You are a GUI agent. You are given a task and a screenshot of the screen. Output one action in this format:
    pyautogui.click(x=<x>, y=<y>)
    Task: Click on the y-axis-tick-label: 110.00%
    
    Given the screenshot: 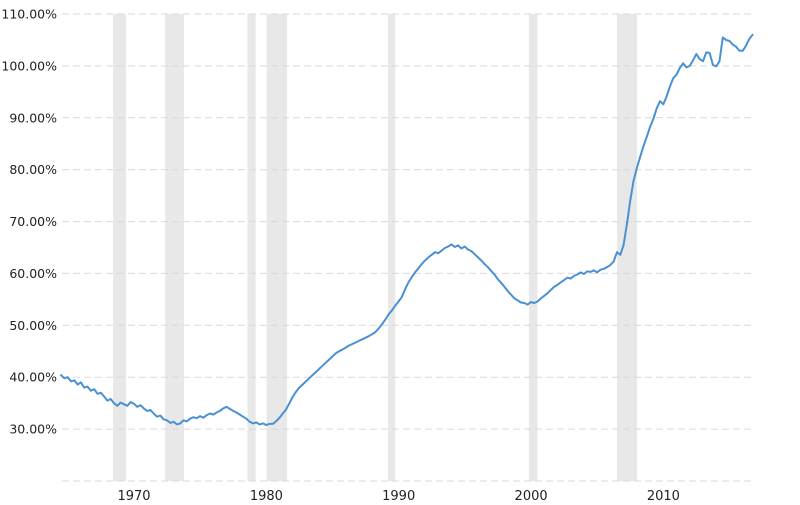 What is the action you would take?
    pyautogui.click(x=29, y=14)
    